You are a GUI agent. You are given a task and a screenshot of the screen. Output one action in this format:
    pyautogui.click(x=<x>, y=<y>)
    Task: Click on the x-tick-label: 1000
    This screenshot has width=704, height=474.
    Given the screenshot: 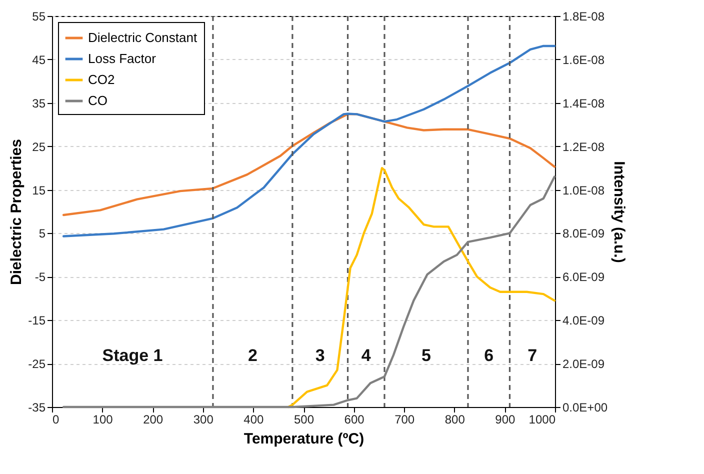 What is the action you would take?
    pyautogui.click(x=542, y=419)
    